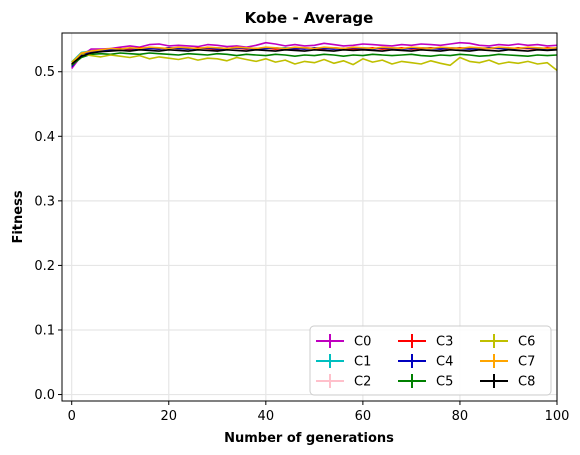 The height and width of the screenshot is (455, 580). Describe the element at coordinates (526, 342) in the screenshot. I see `legend-label: C6` at that location.